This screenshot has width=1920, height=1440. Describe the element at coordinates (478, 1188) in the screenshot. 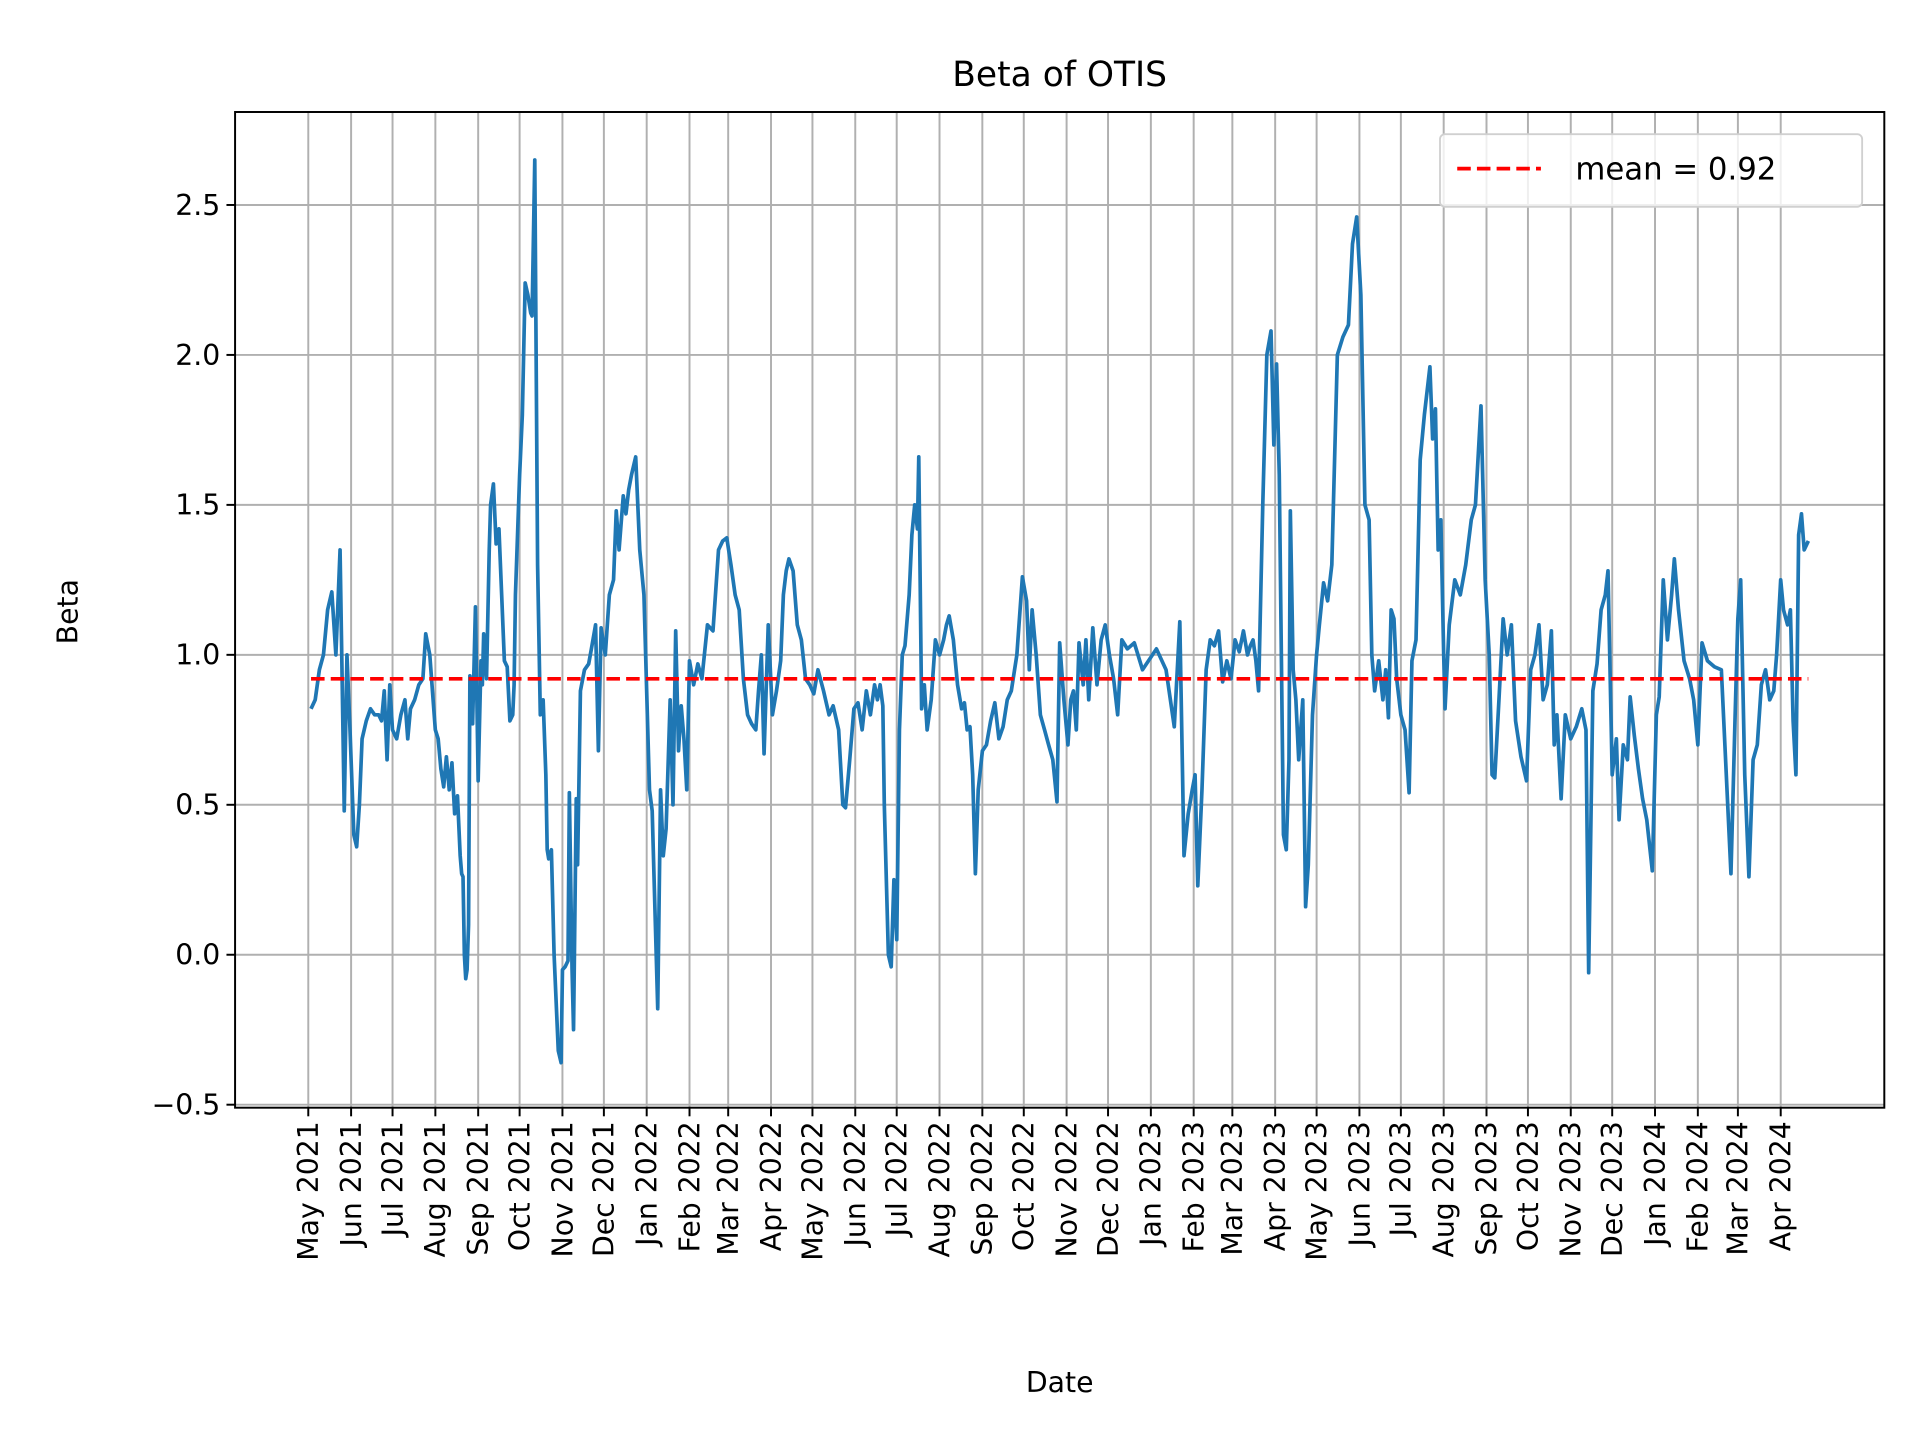

I see `x-tick-label: Sep 2021` at that location.